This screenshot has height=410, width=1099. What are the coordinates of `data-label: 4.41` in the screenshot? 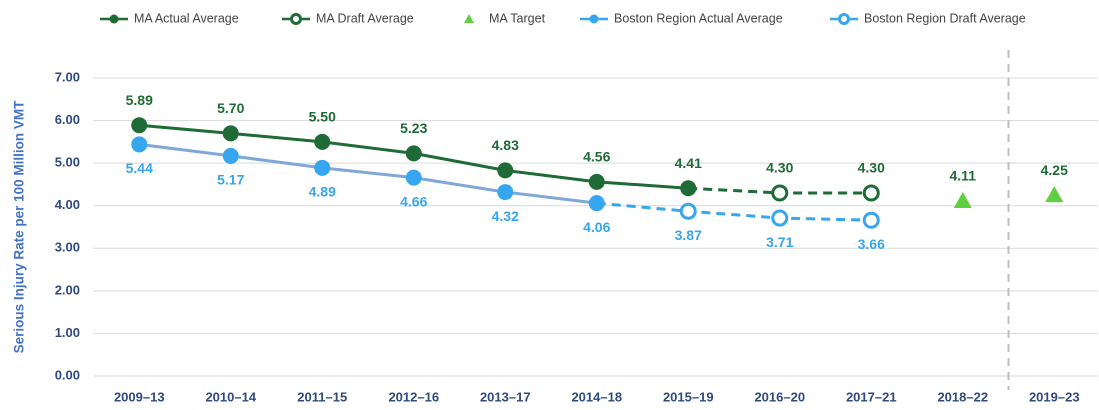 It's located at (688, 163).